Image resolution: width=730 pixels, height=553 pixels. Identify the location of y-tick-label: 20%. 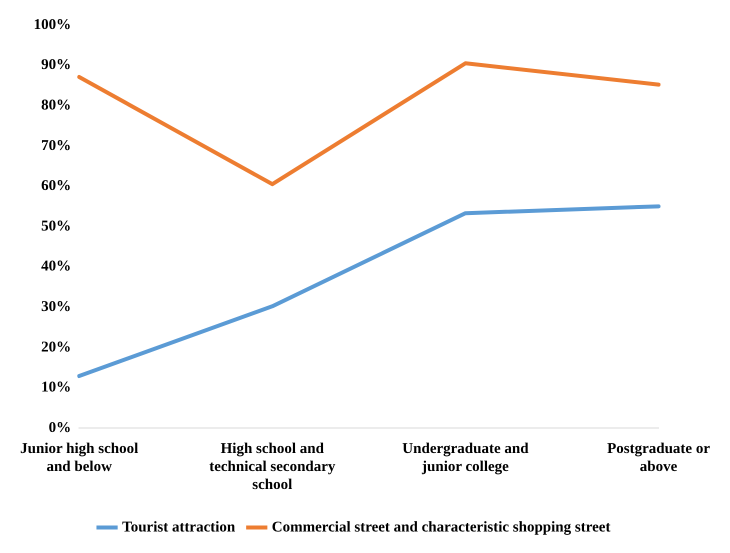
(56, 347).